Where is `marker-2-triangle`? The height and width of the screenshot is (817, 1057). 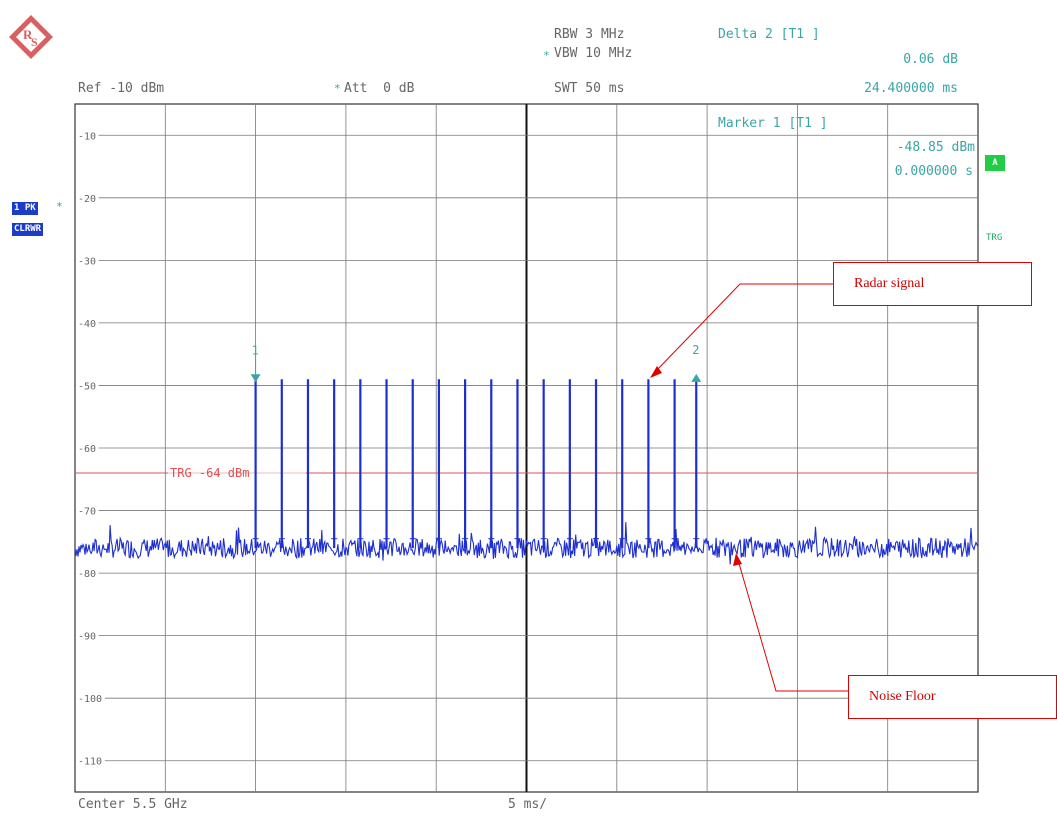
marker-2-triangle is located at coordinates (696, 377).